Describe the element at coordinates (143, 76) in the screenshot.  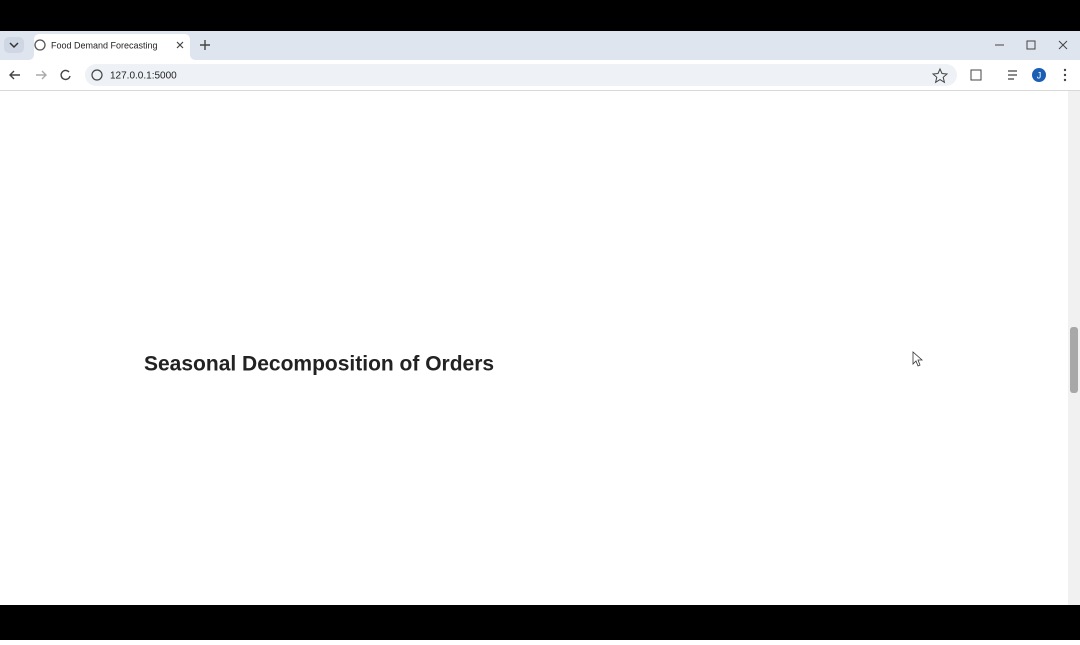
I see `url: 127.0.0.1:5000` at that location.